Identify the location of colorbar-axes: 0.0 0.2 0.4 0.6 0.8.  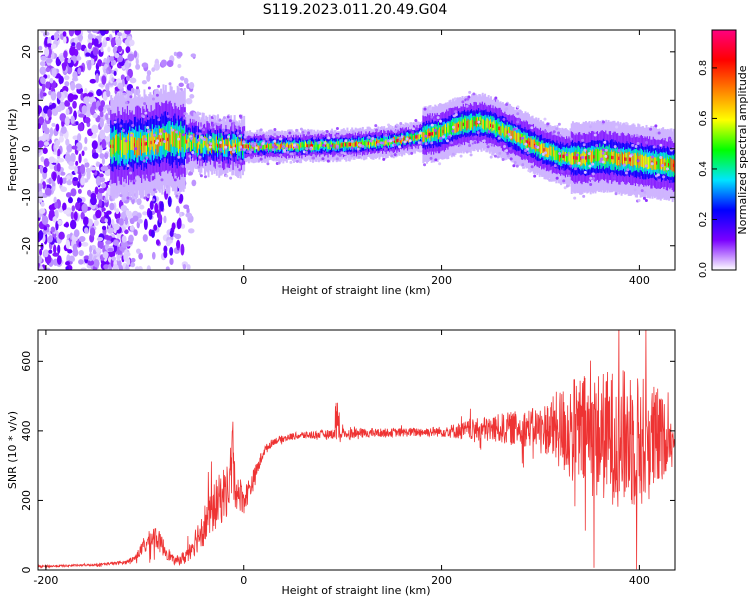
(707, 169).